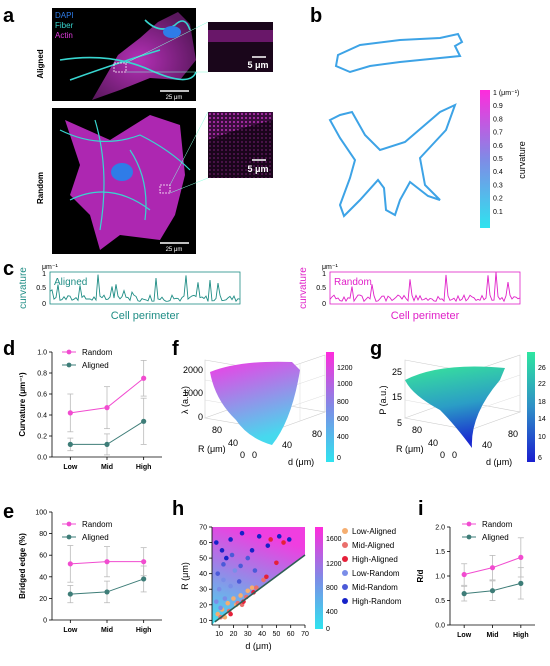 Image resolution: width=550 pixels, height=666 pixels. I want to click on colorbar-tick: 0.8, so click(498, 119).